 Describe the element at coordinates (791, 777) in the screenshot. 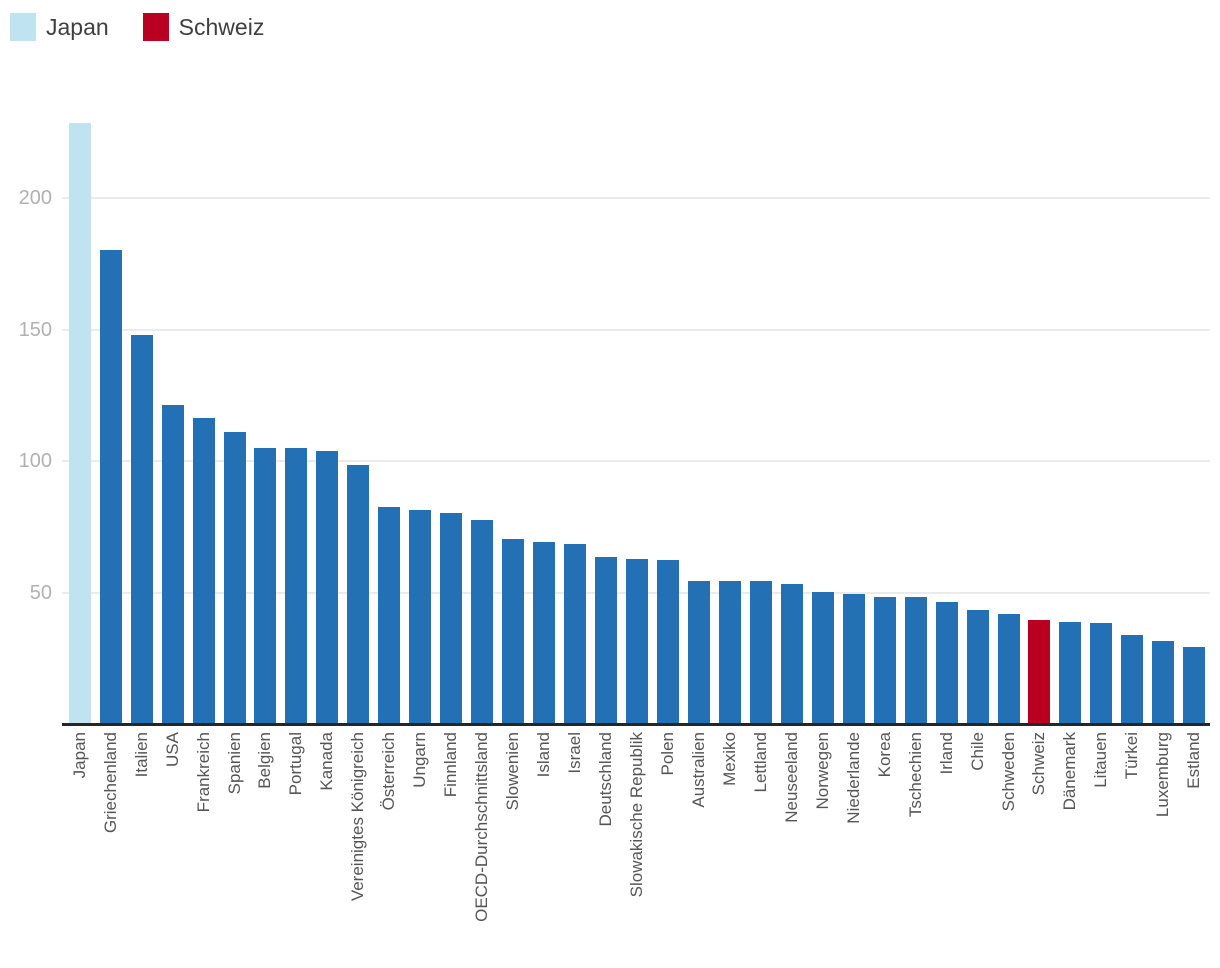

I see `x-tick-label-neuseeland: Neuseeland` at that location.